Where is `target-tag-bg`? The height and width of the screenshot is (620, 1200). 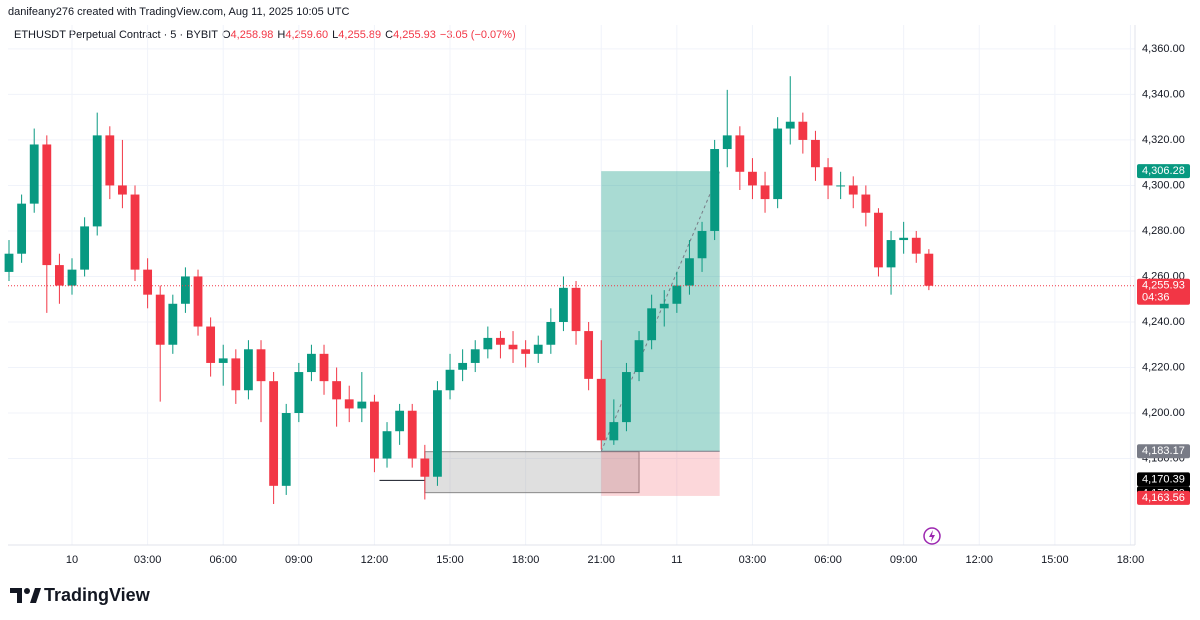 target-tag-bg is located at coordinates (1163, 171).